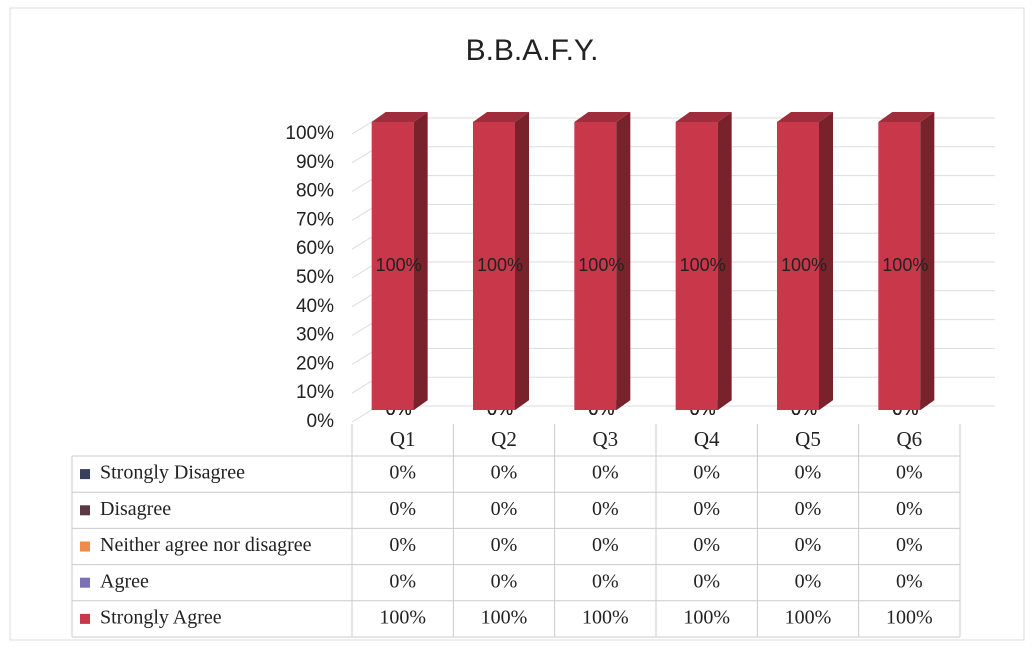  Describe the element at coordinates (707, 439) in the screenshot. I see `x-tick-label: Q4` at that location.